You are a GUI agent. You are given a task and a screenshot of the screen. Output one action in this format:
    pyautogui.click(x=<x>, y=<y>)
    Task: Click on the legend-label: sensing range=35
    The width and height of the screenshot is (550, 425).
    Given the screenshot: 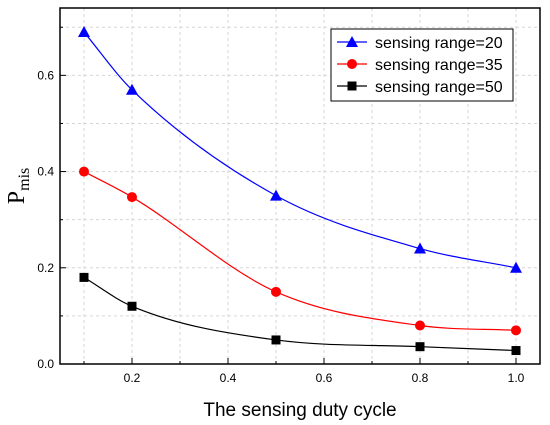 What is the action you would take?
    pyautogui.click(x=439, y=65)
    